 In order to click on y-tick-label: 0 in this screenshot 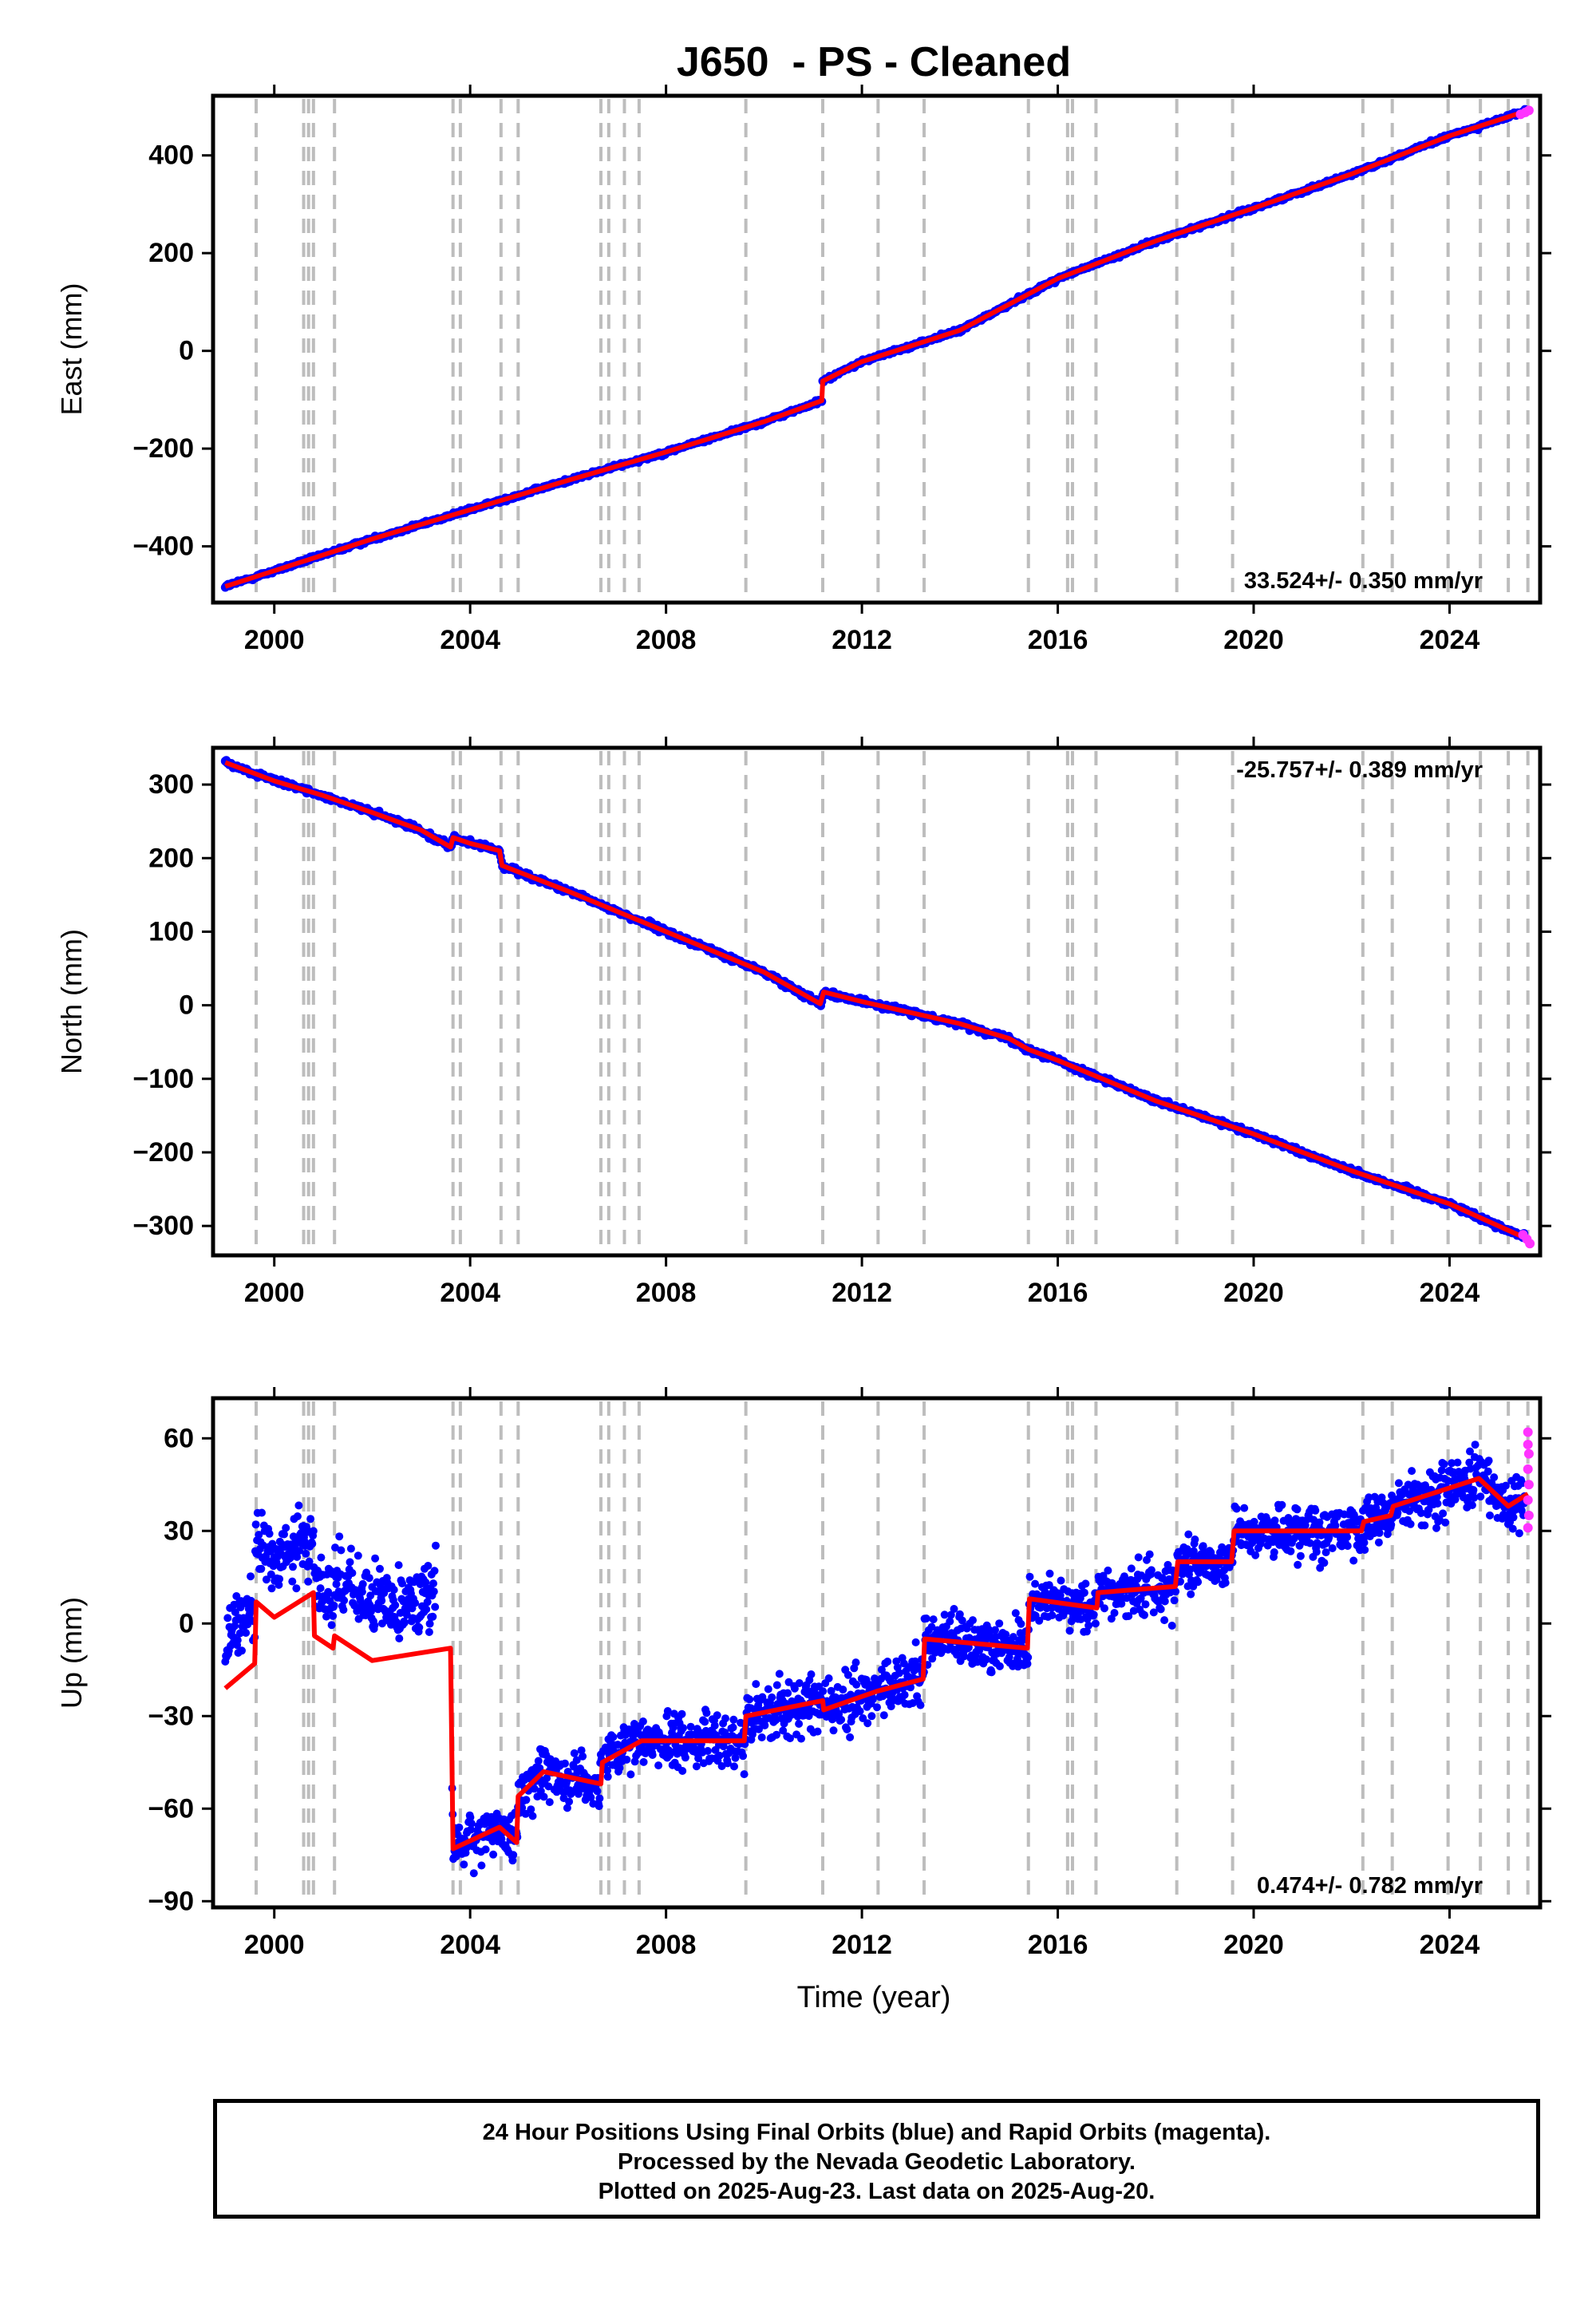, I will do `click(186, 1006)`.